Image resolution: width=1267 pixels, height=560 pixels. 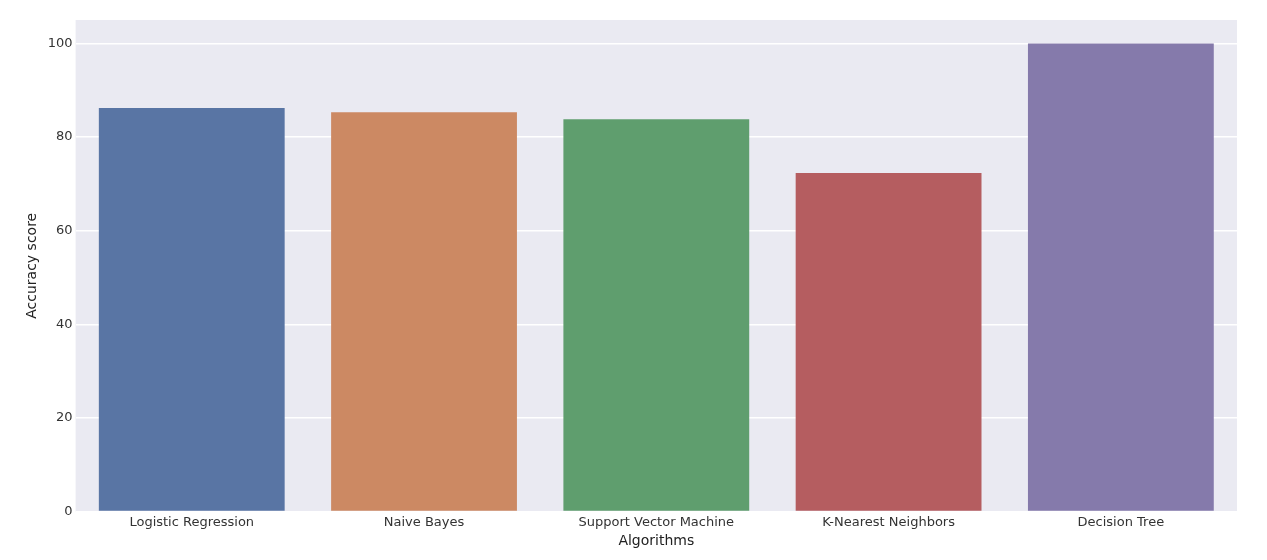 I want to click on y-axis-title: Accuracy score, so click(x=31, y=265).